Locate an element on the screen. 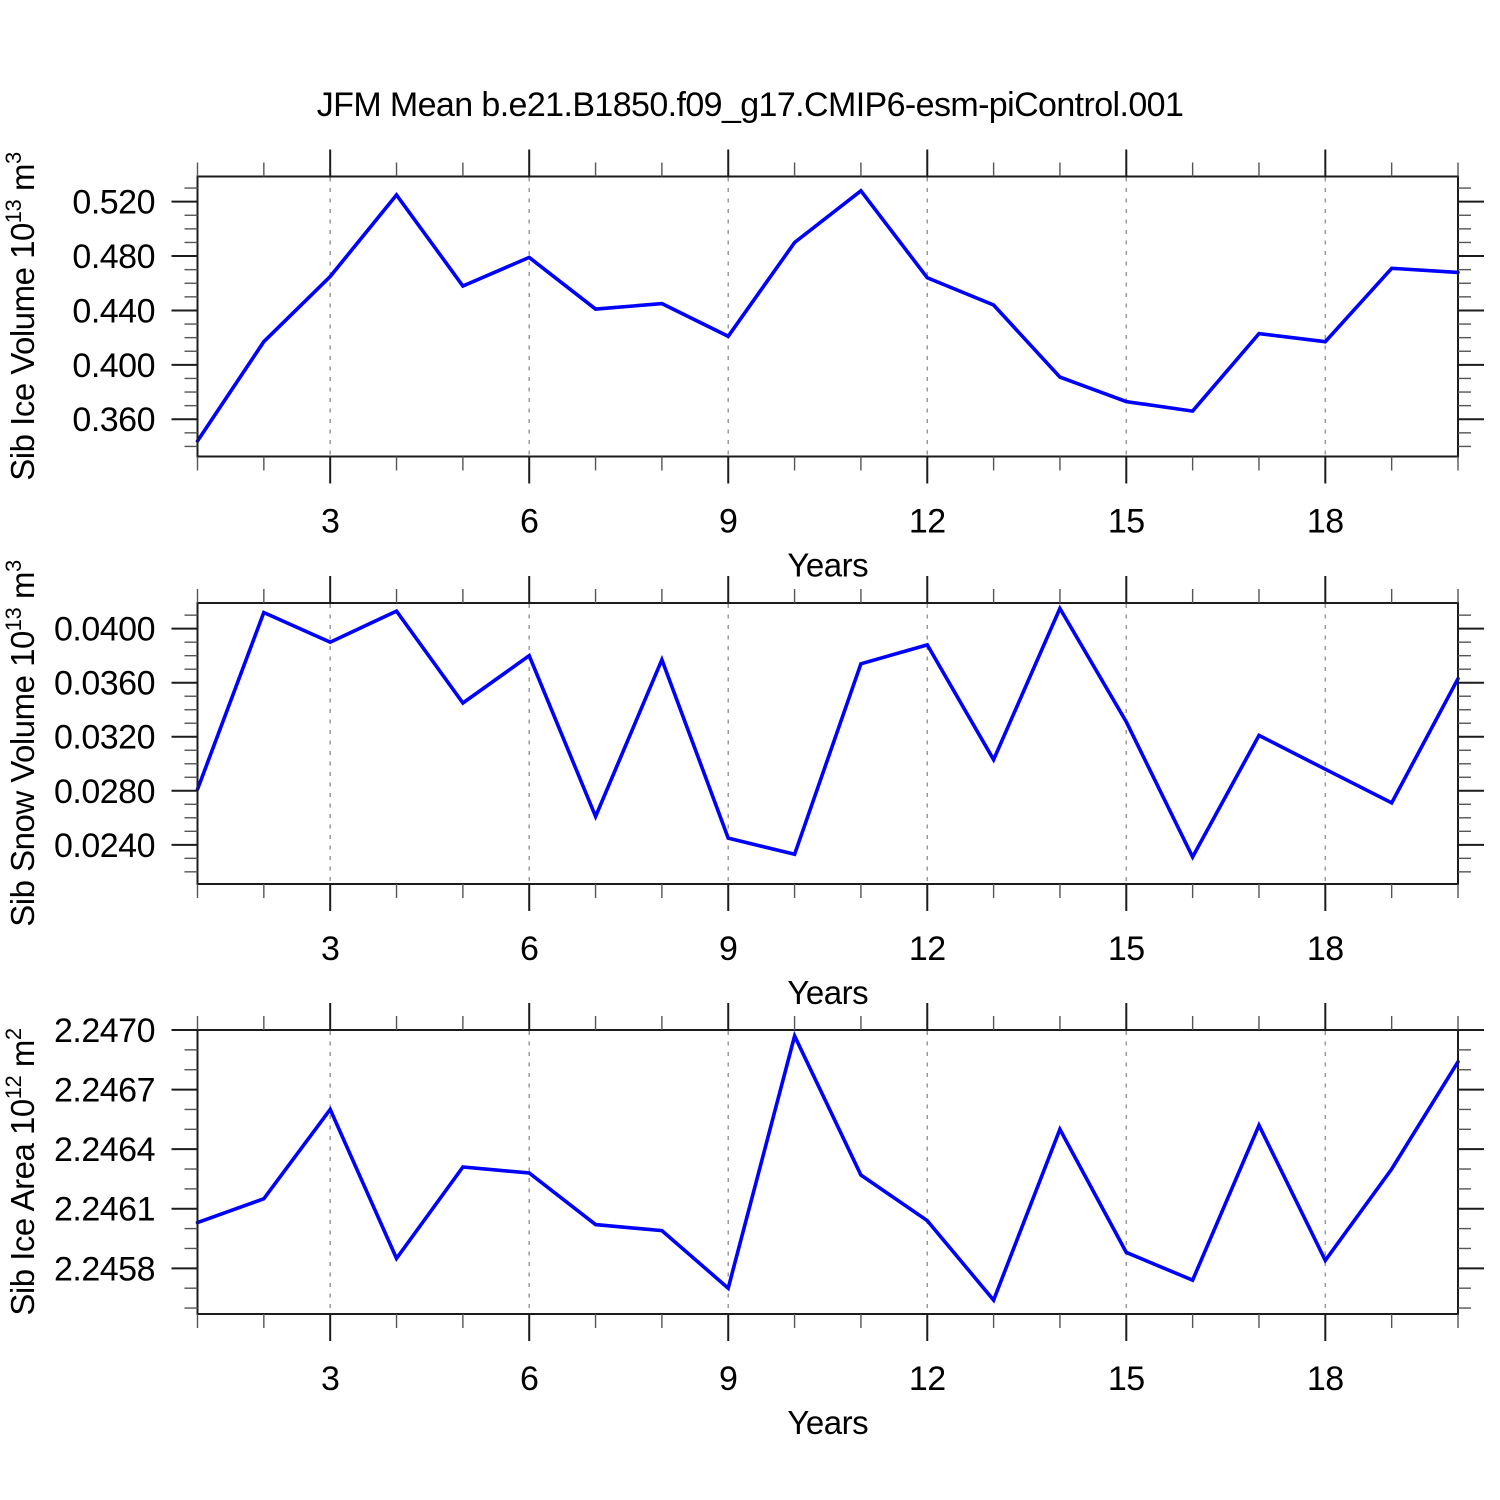 Image resolution: width=1500 pixels, height=1500 pixels. y-tick-label-0.440: 0.440 is located at coordinates (113, 311).